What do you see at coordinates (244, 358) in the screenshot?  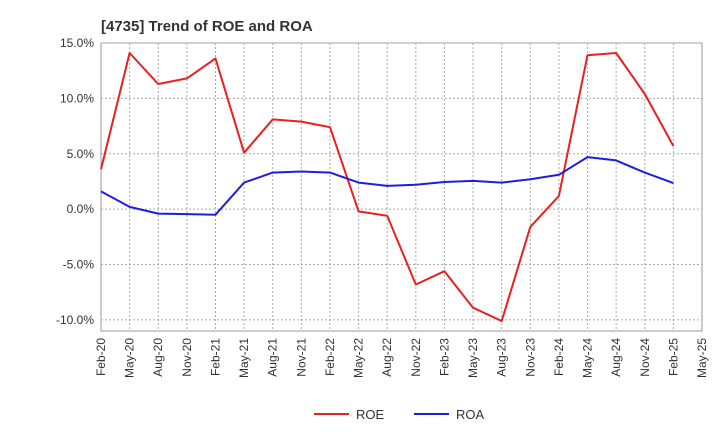 I see `x-tick-label: May-21` at bounding box center [244, 358].